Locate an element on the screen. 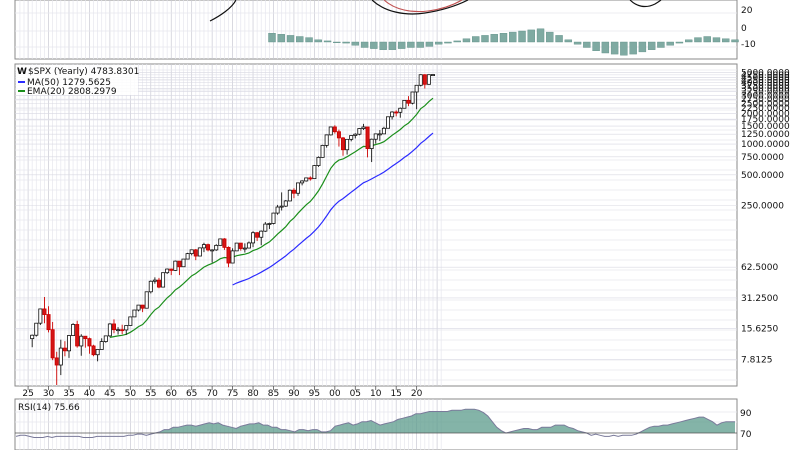  xtick-label: 85 is located at coordinates (273, 394).